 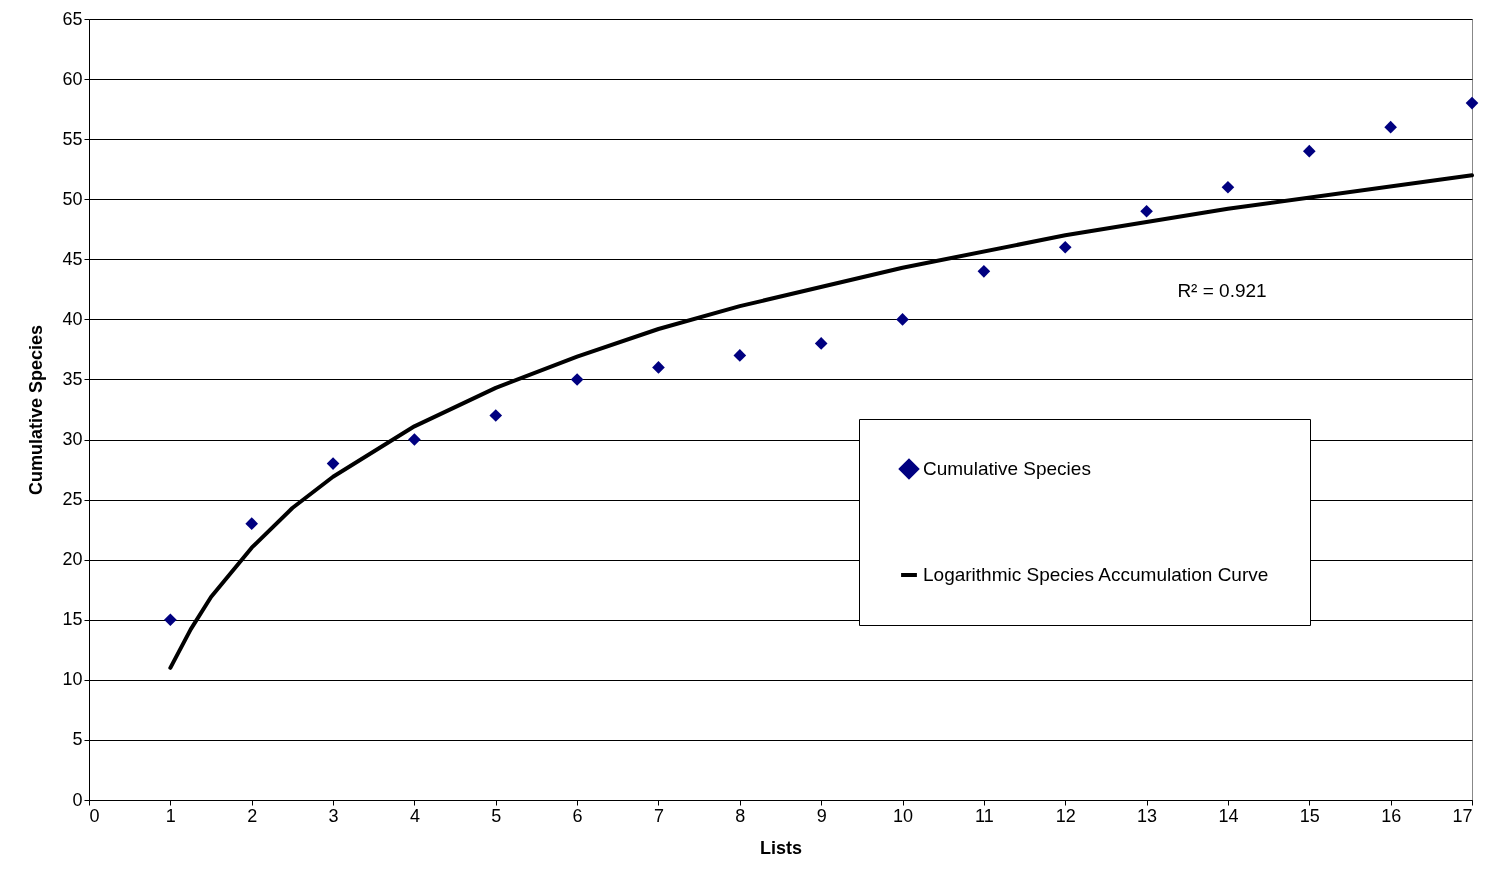 I want to click on x-tick-label: 11, so click(x=984, y=815).